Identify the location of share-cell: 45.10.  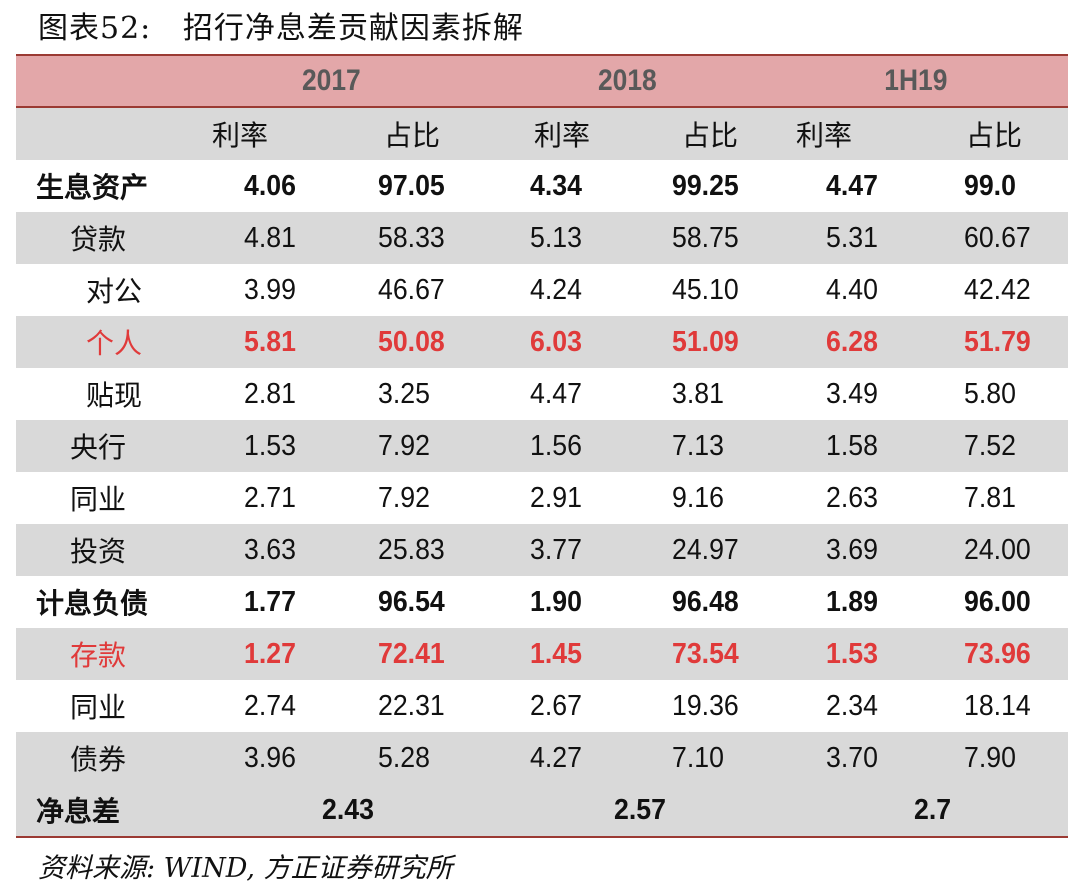
(705, 289).